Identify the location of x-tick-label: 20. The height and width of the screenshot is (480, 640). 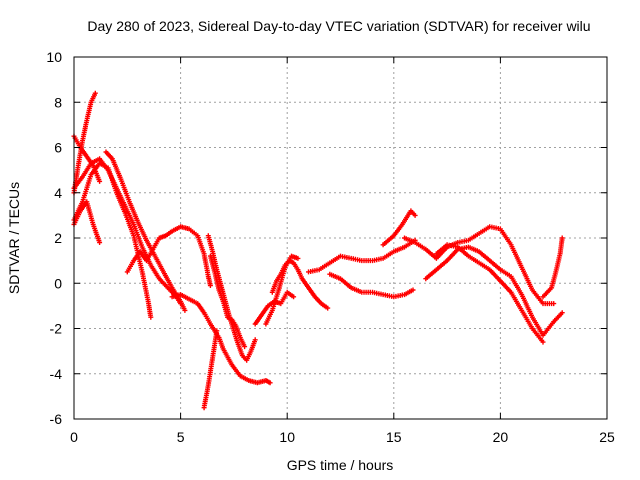
(501, 437).